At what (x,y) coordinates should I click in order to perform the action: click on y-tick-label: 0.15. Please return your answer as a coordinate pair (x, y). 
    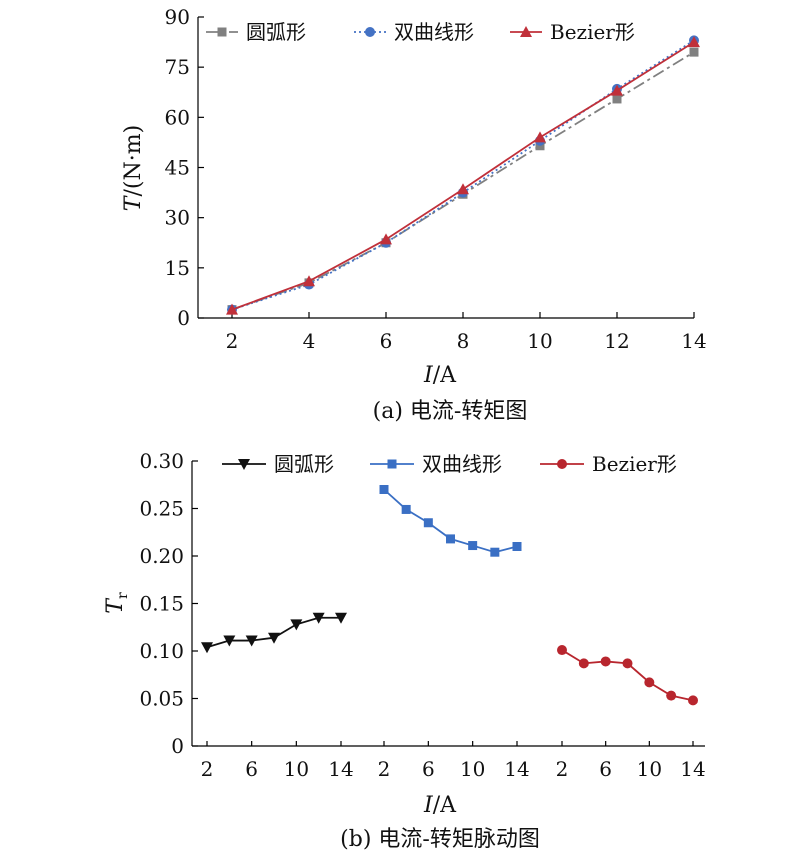
    Looking at the image, I should click on (161, 604).